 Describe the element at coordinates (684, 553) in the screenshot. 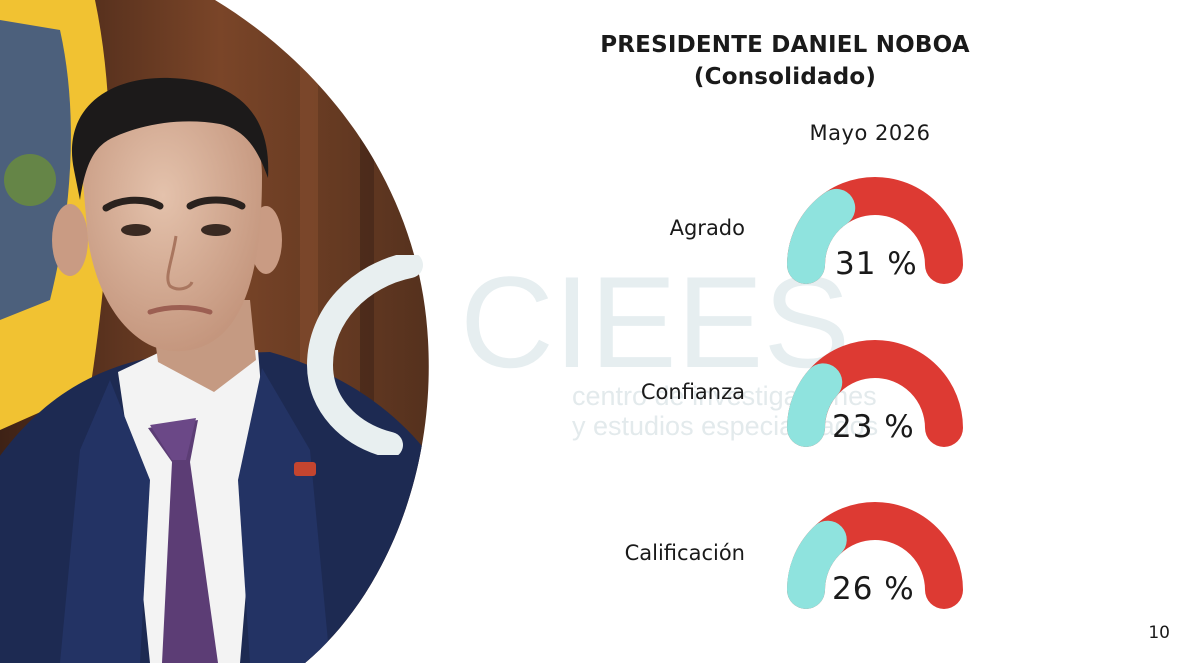

I see `metric-label-calificacion: Calificación` at that location.